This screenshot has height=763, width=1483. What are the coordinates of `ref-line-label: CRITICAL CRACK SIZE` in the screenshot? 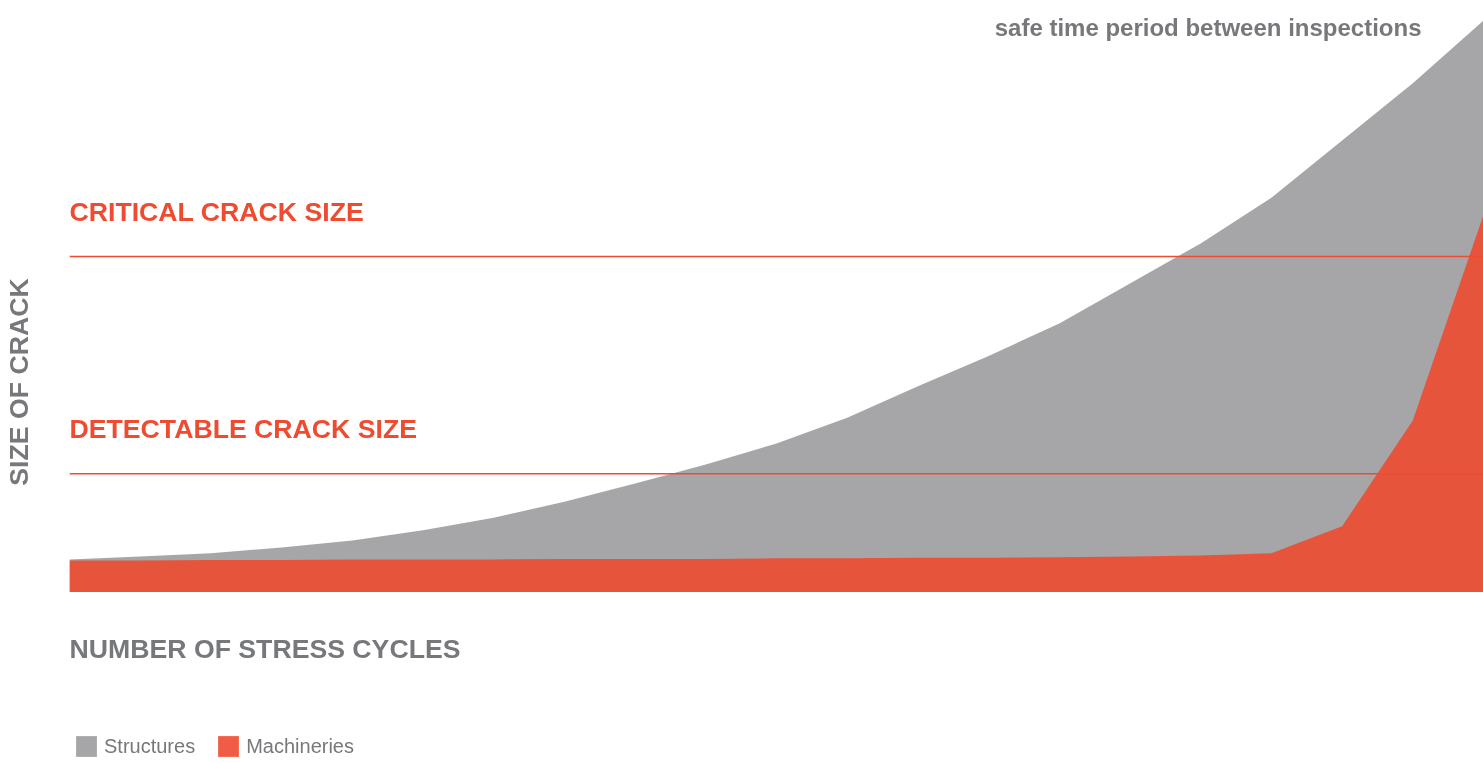 It's located at (216, 211).